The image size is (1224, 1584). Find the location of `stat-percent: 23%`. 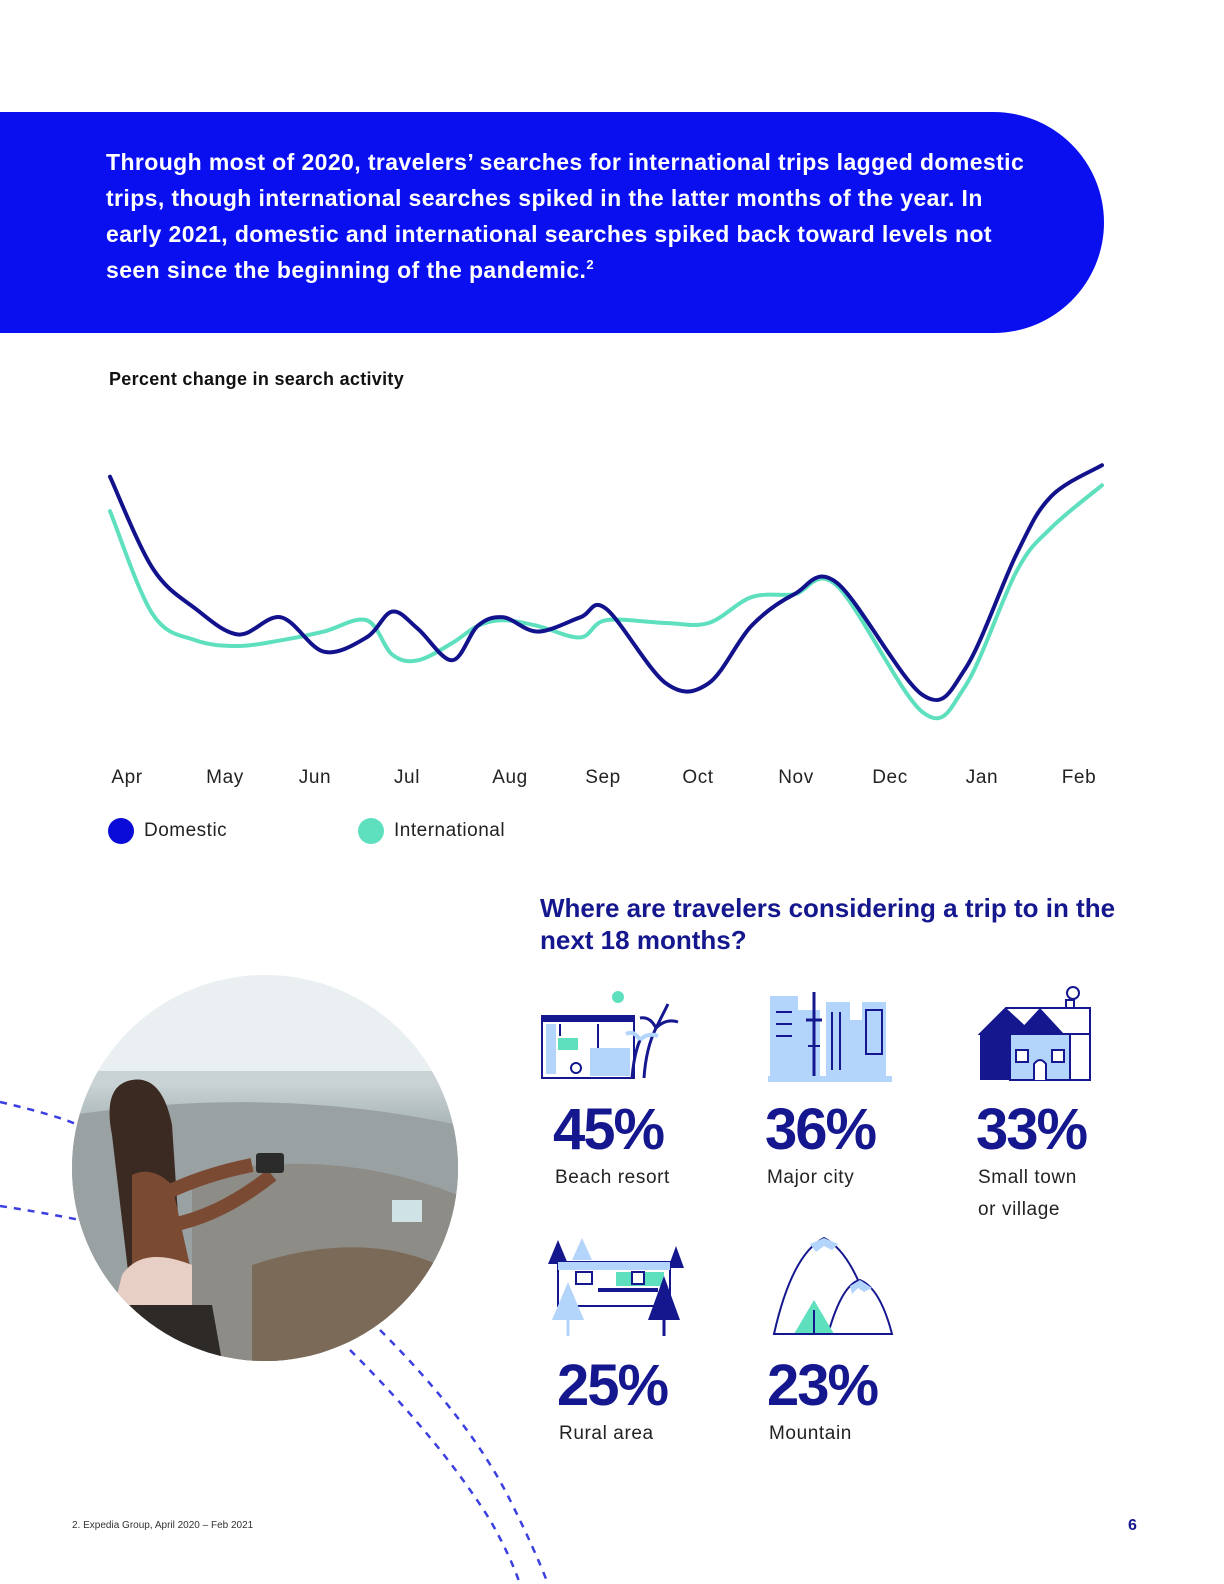

stat-percent: 23% is located at coordinates (823, 1385).